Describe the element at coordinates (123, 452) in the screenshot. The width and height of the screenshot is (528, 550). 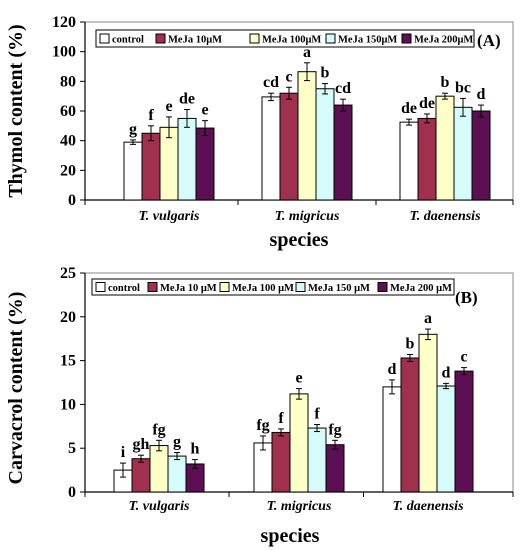
I see `significance-letter: i` at that location.